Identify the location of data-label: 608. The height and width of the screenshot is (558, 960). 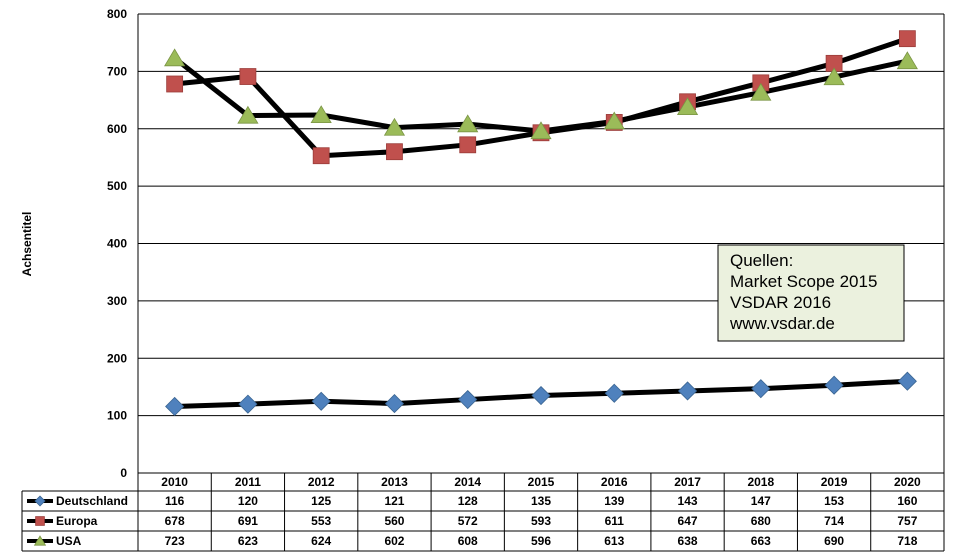
(468, 541).